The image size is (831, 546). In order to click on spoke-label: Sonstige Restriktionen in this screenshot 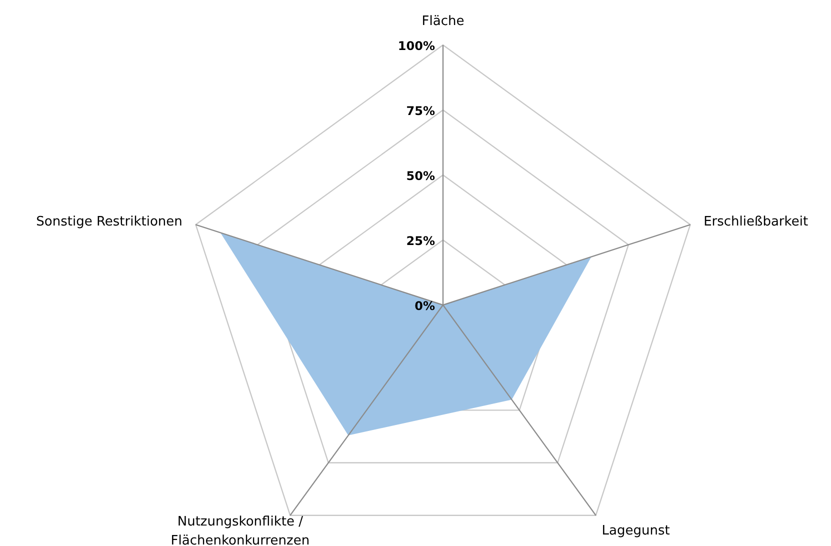, I will do `click(109, 222)`.